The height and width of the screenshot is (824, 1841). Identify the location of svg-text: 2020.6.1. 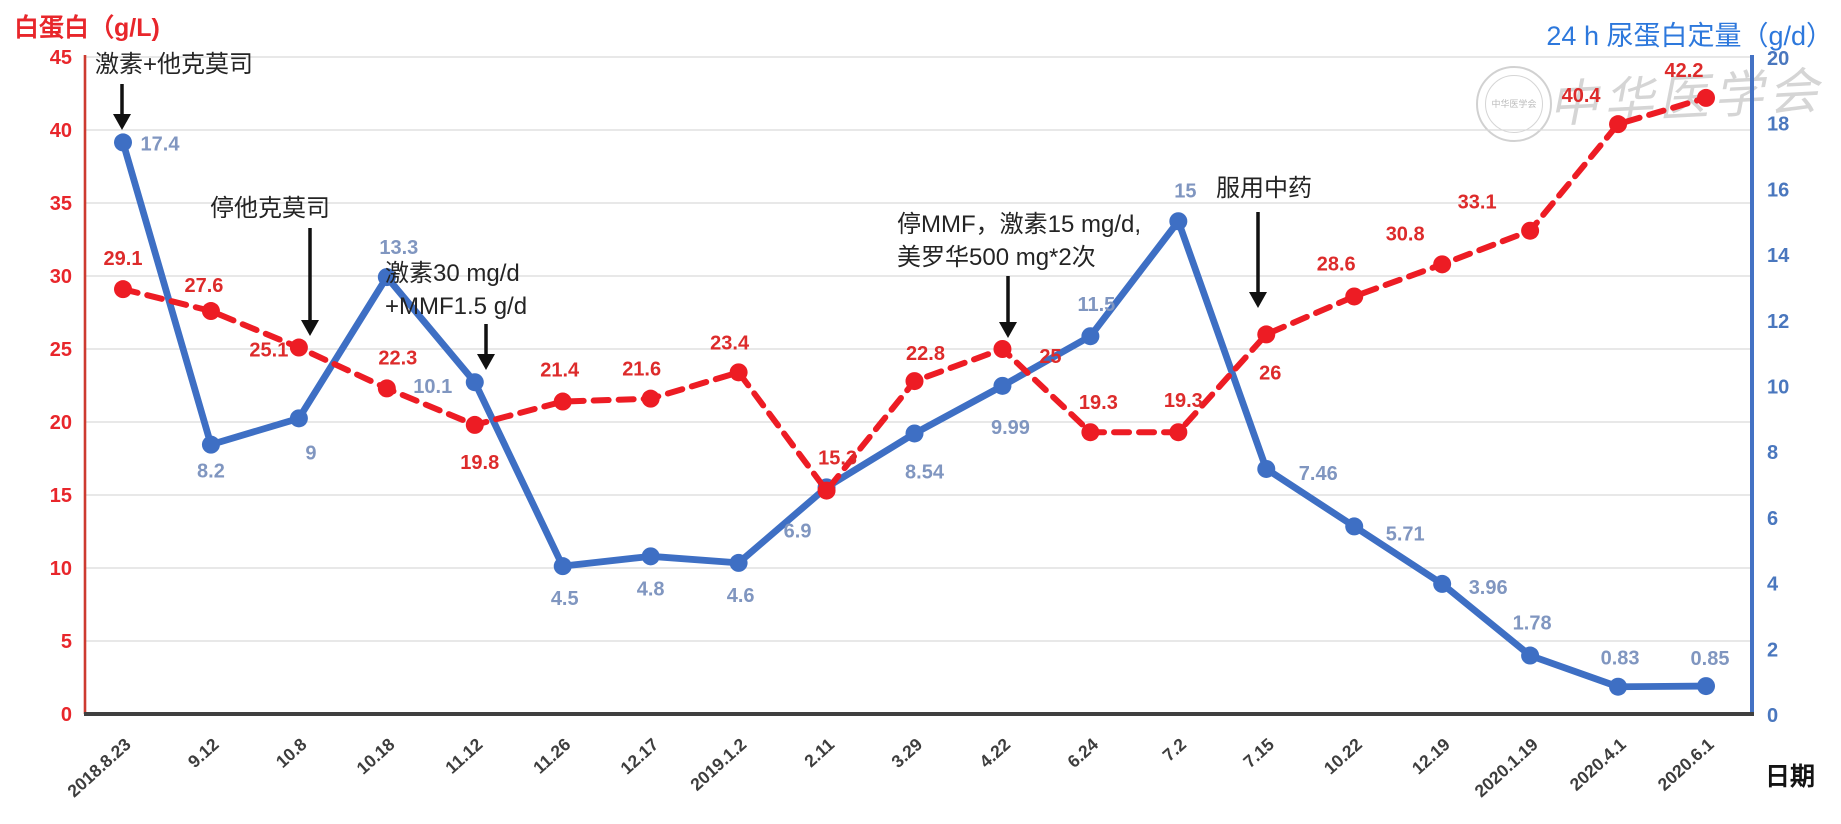
(1686, 764).